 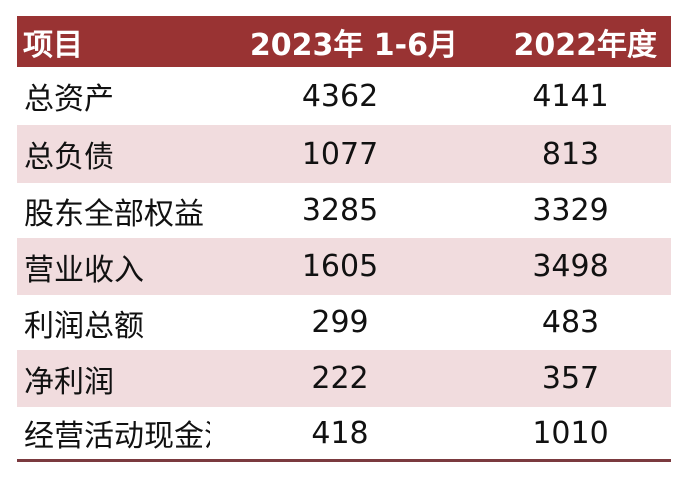 What do you see at coordinates (84, 326) in the screenshot?
I see `row-label: 利润总额` at bounding box center [84, 326].